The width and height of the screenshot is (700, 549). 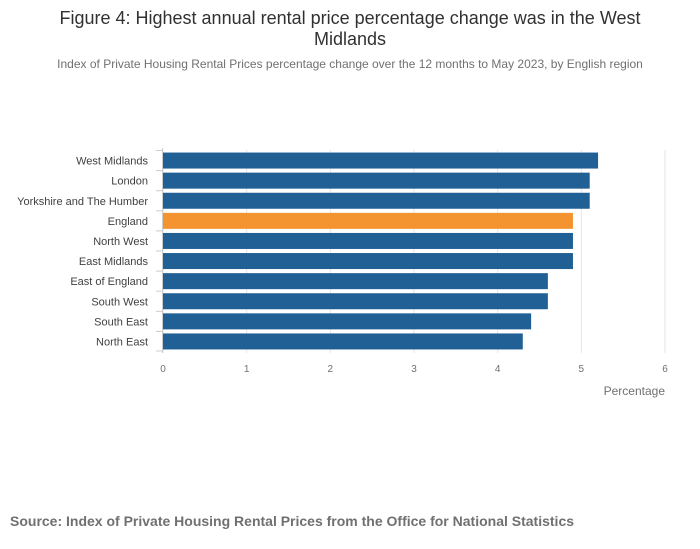 What do you see at coordinates (376, 200) in the screenshot?
I see `bar-yorkshire-and-the-humber` at bounding box center [376, 200].